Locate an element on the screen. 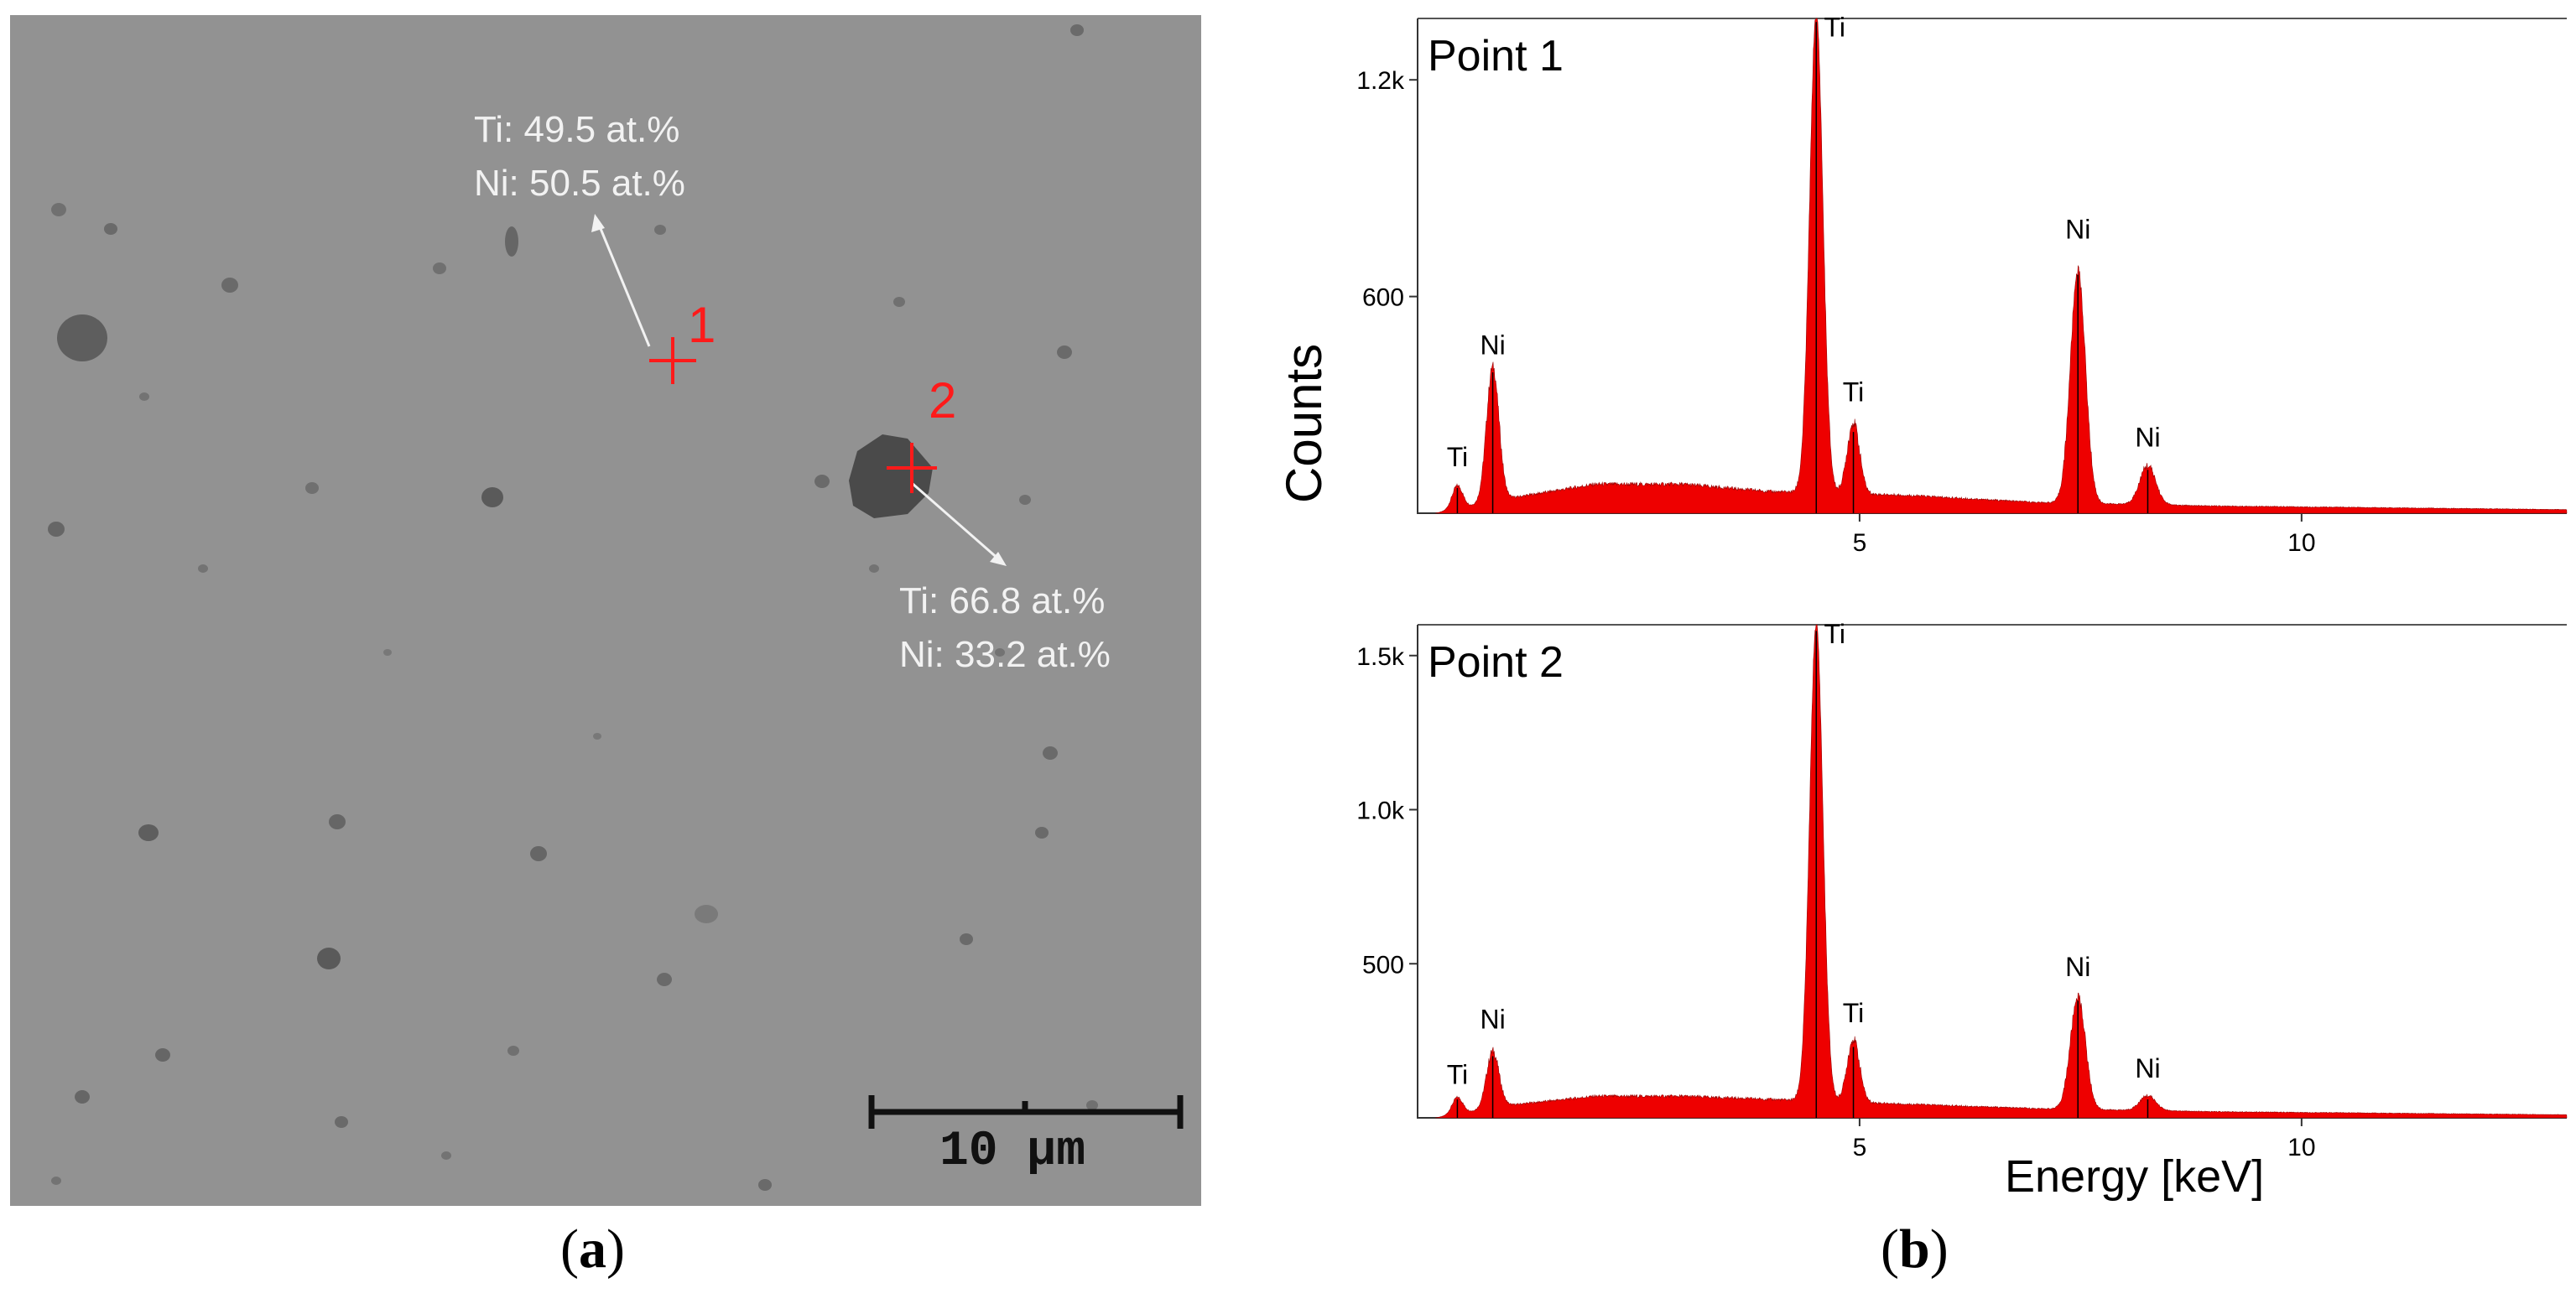  point1-marker is located at coordinates (672, 361).